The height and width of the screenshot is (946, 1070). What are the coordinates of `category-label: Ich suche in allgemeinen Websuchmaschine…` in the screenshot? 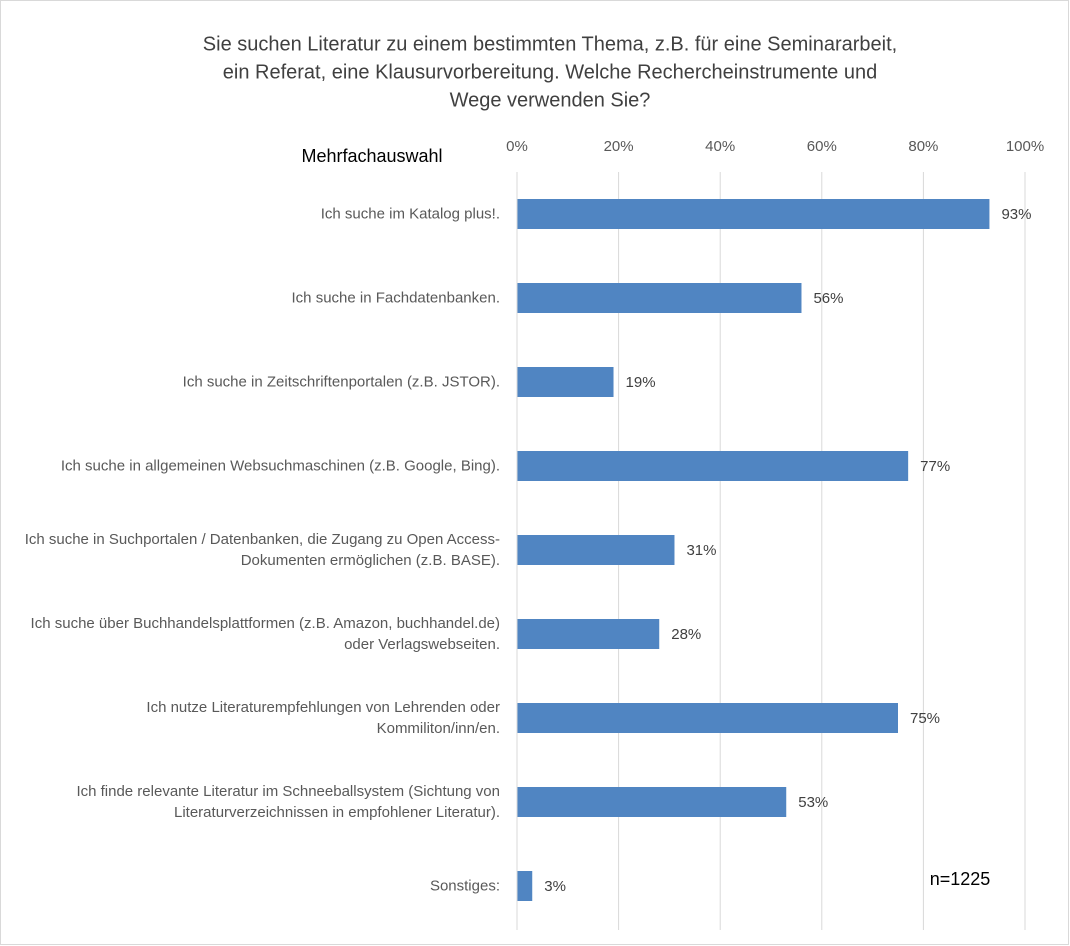 It's located at (280, 466).